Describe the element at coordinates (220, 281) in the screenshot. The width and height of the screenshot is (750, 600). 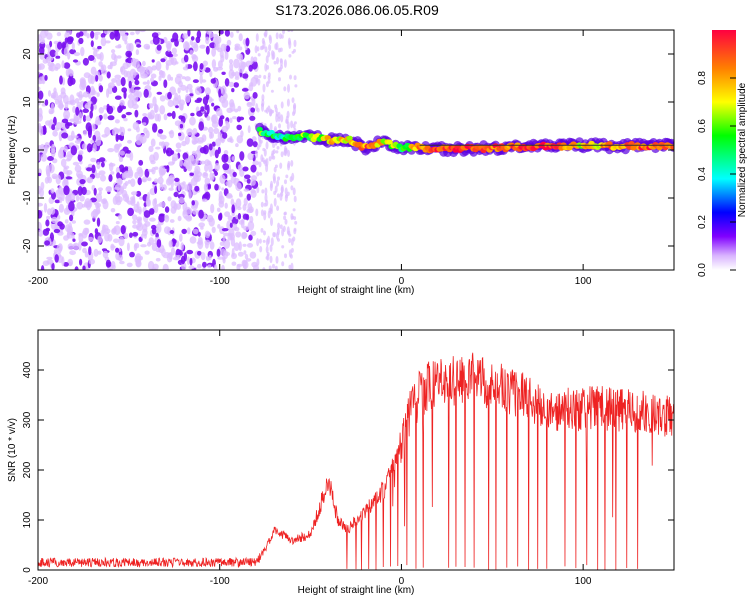
I see `x-tick-label: -100` at that location.